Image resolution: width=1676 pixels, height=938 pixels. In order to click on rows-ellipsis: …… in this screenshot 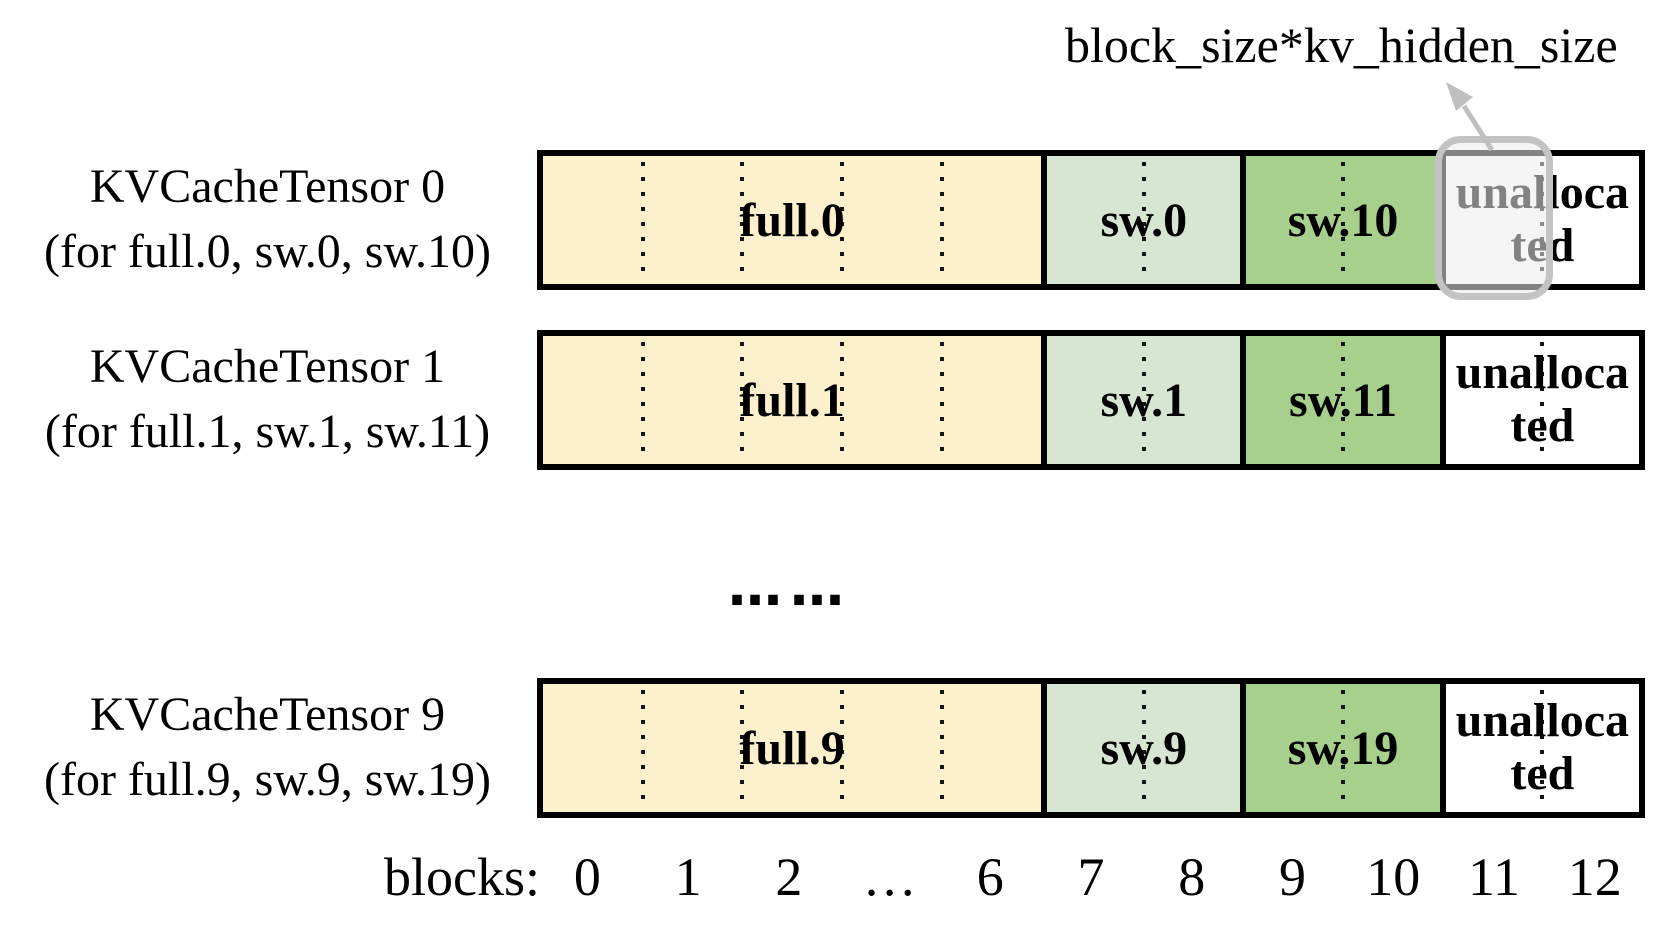, I will do `click(790, 586)`.